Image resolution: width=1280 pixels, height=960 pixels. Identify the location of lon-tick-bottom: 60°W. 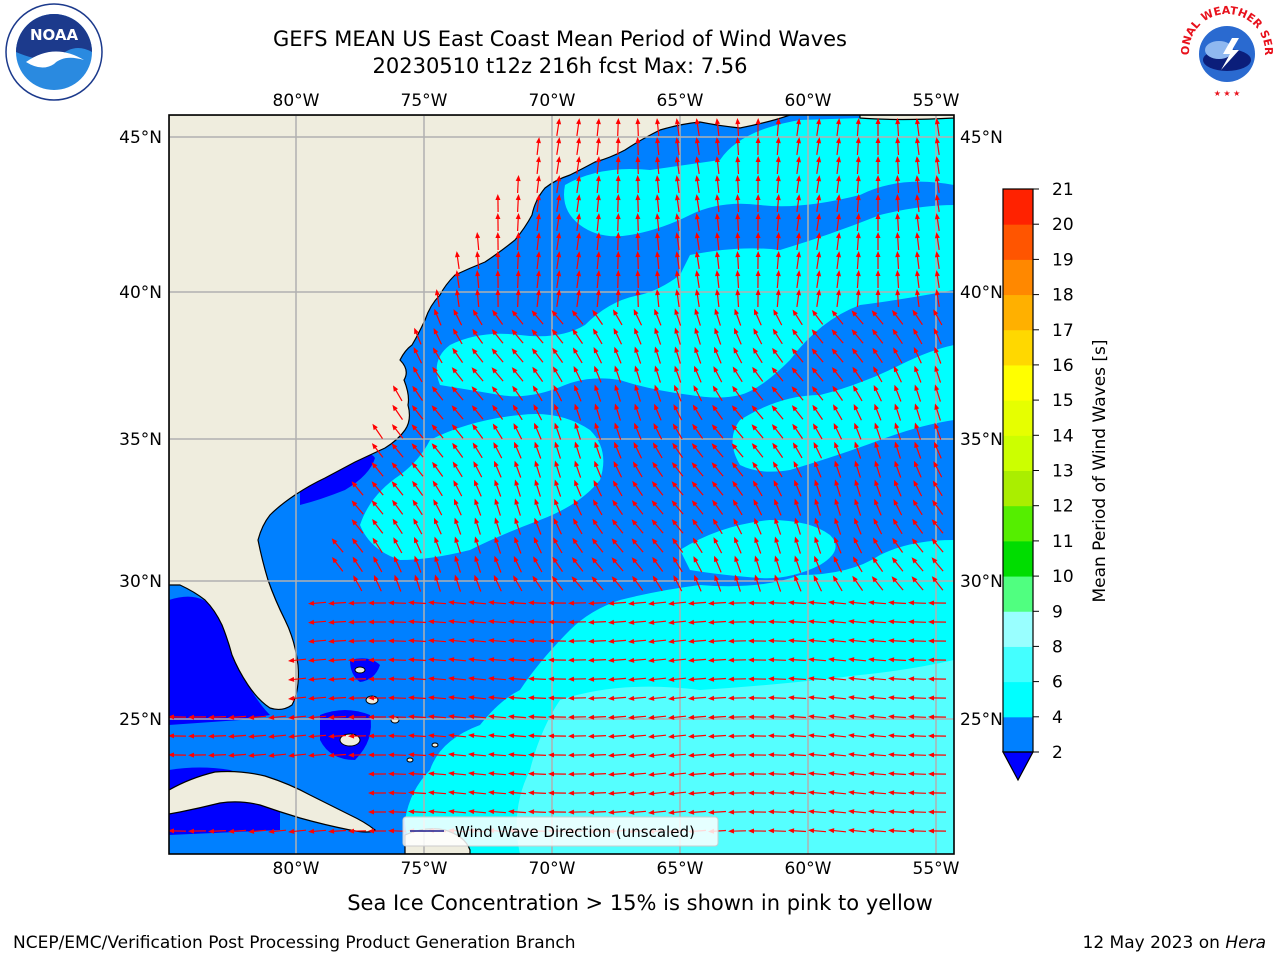
(808, 869).